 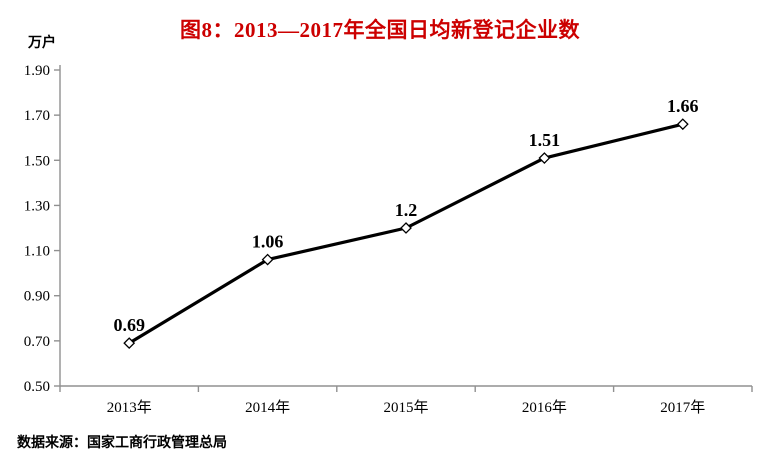 I want to click on y-axis-tick-label: 1.70, so click(x=37, y=116).